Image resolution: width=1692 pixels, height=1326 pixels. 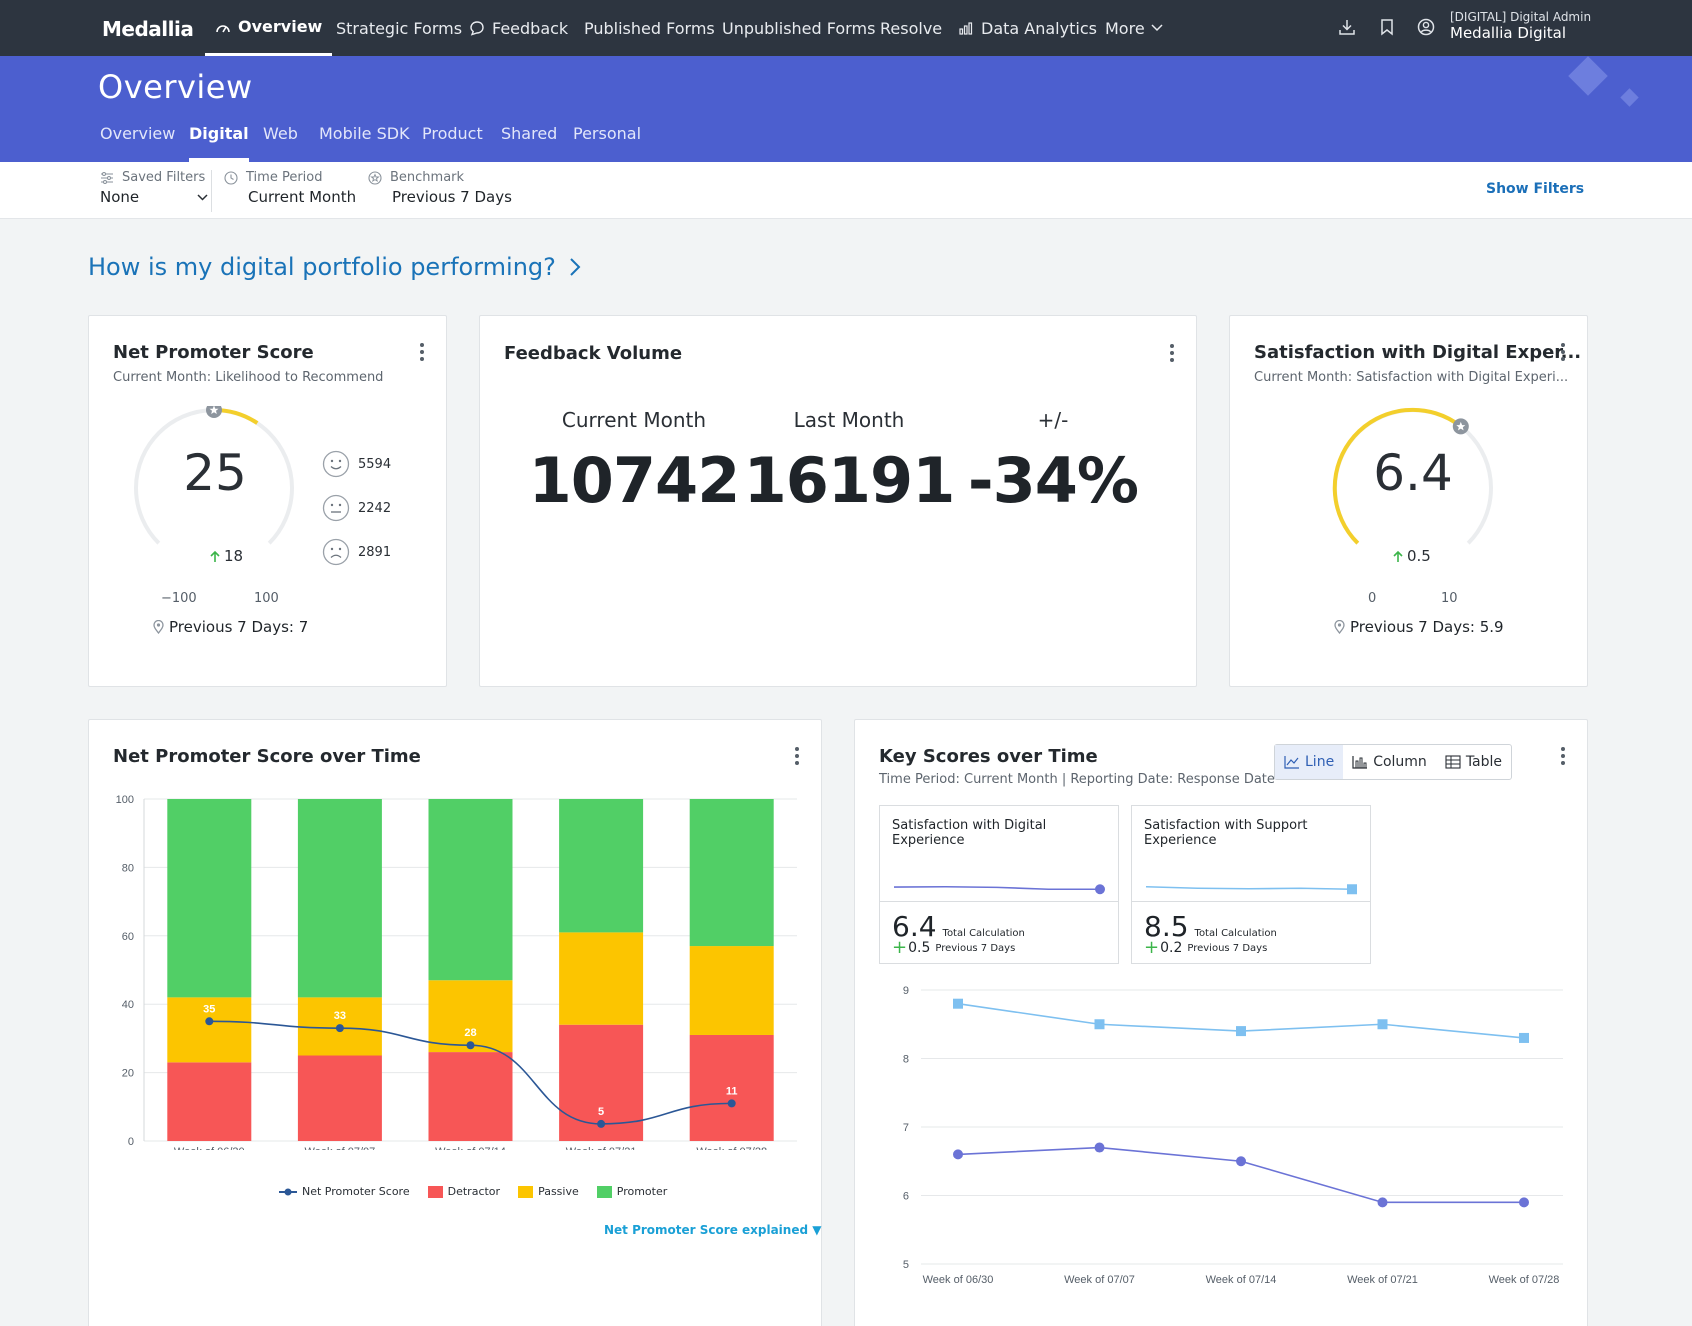 I want to click on legend-label: Net Promoter Score, so click(x=356, y=1191).